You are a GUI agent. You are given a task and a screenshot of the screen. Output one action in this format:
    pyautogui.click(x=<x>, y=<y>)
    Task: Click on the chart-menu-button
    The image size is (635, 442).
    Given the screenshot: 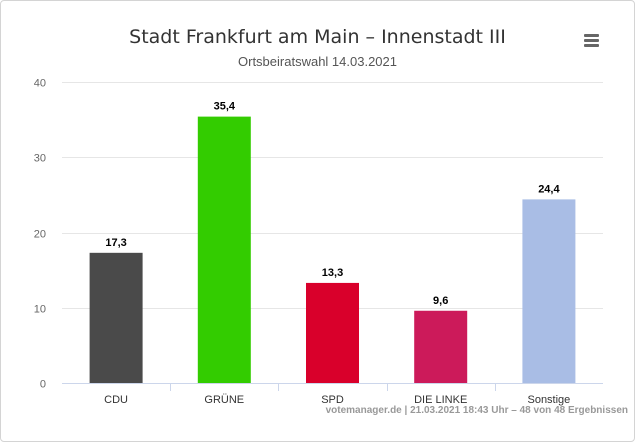 What is the action you would take?
    pyautogui.click(x=592, y=40)
    